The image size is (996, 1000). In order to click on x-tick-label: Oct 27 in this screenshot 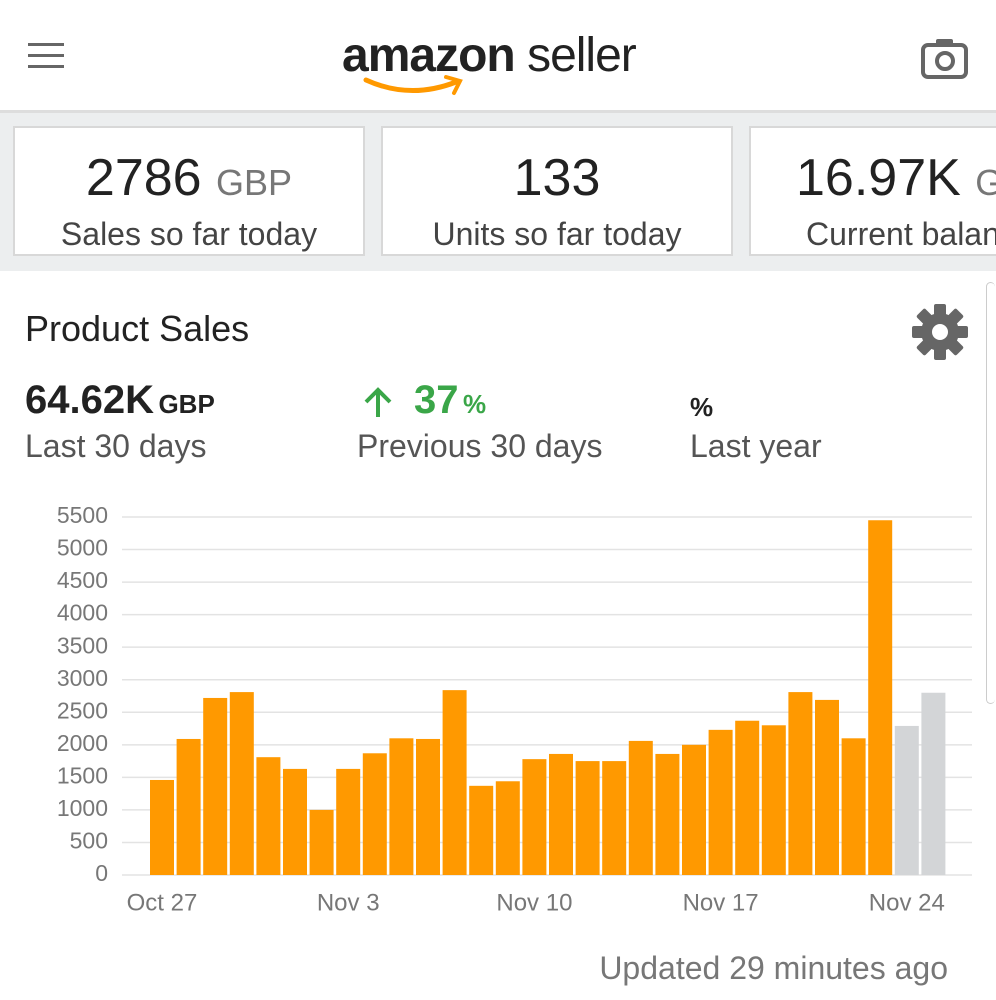, I will do `click(162, 902)`.